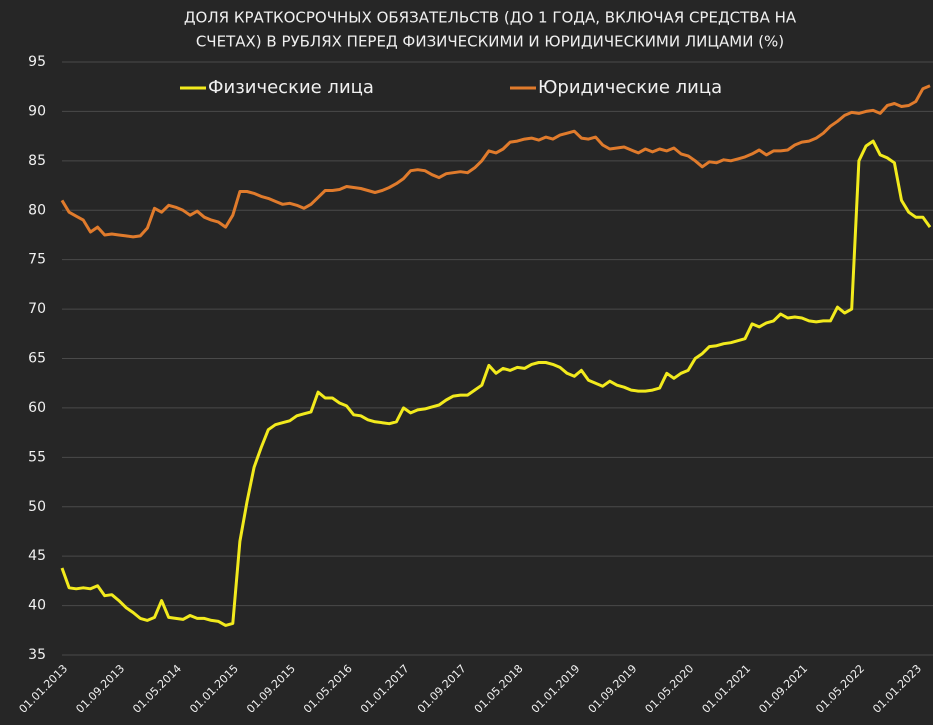 The height and width of the screenshot is (725, 933). Describe the element at coordinates (37, 359) in the screenshot. I see `y-tick-label: 65` at that location.